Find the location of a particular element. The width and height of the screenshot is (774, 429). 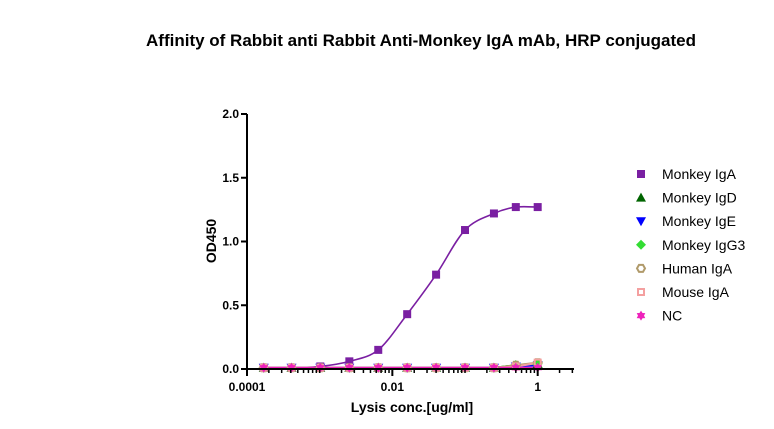

fit-lines is located at coordinates (400, 287).